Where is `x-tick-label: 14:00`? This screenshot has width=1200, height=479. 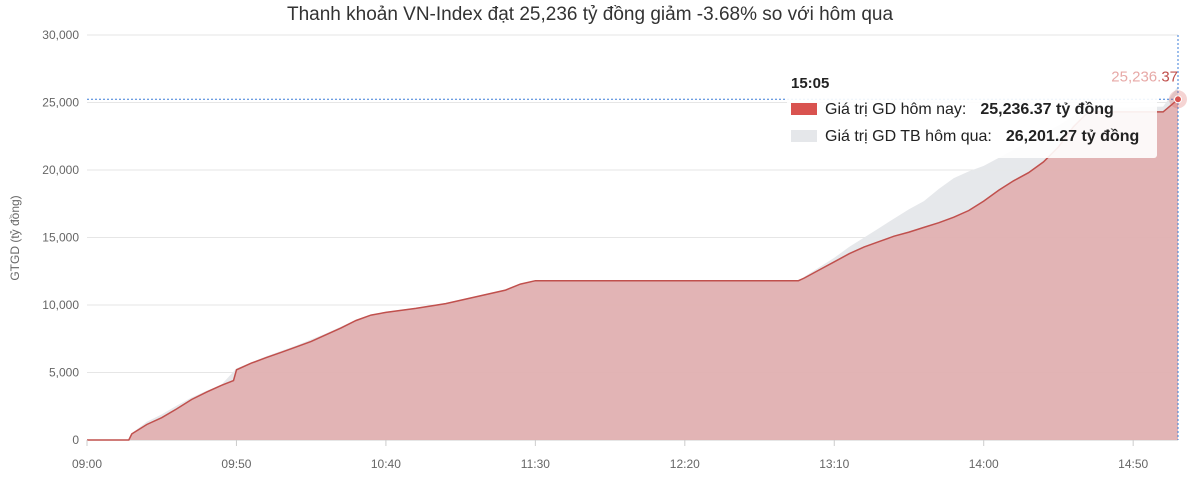 x-tick-label: 14:00 is located at coordinates (984, 464).